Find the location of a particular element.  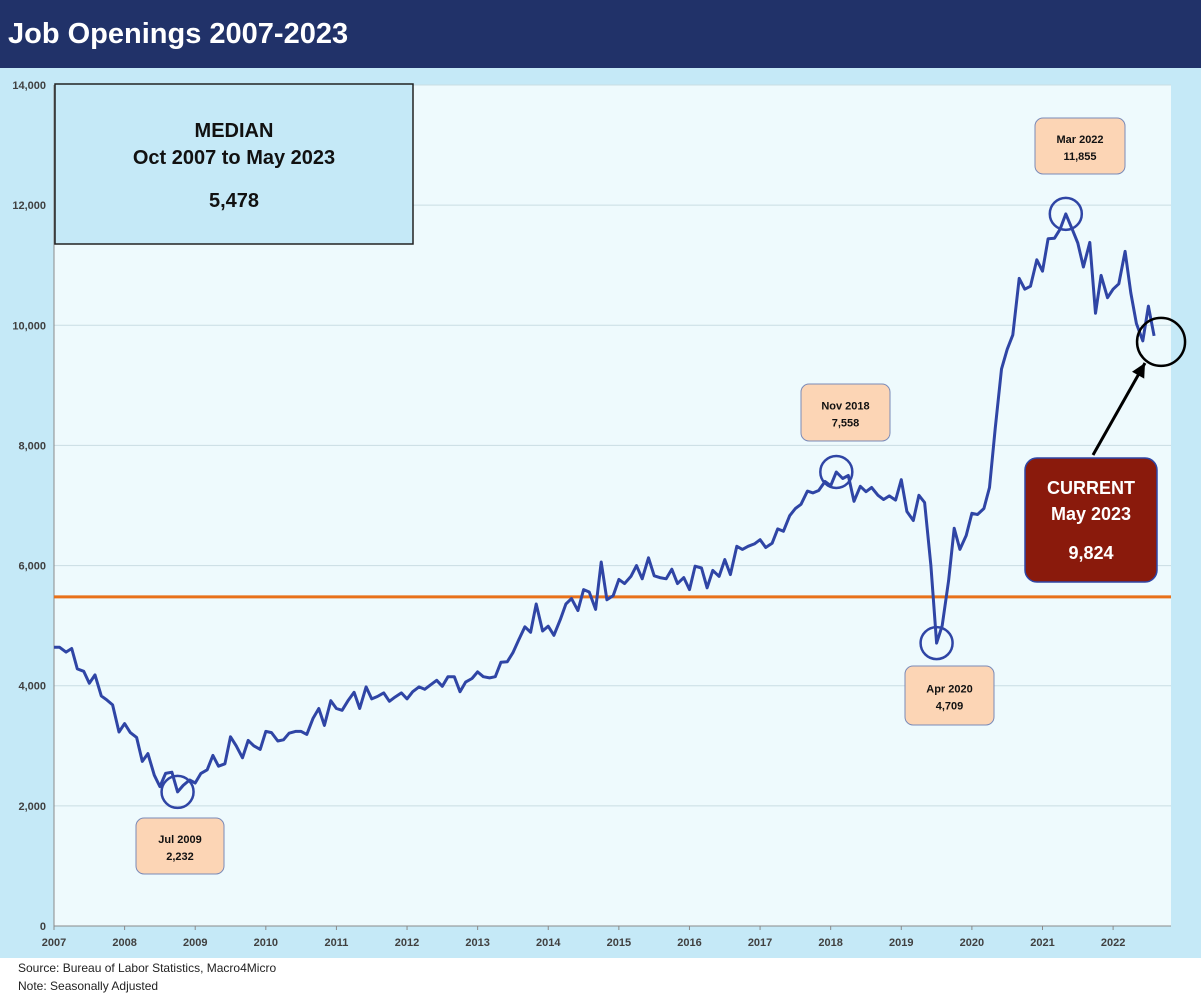

y-tick-label: 2,000 is located at coordinates (32, 807).